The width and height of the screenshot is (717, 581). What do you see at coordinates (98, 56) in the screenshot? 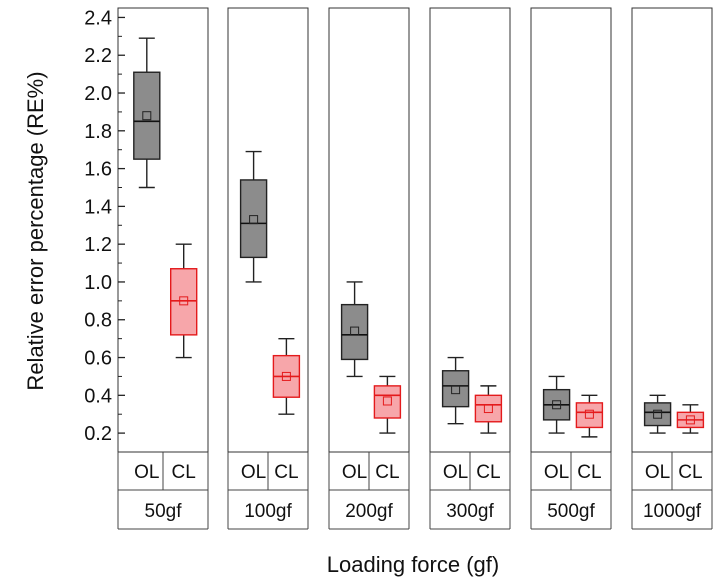
I see `y-tick-label: 2.2` at bounding box center [98, 56].